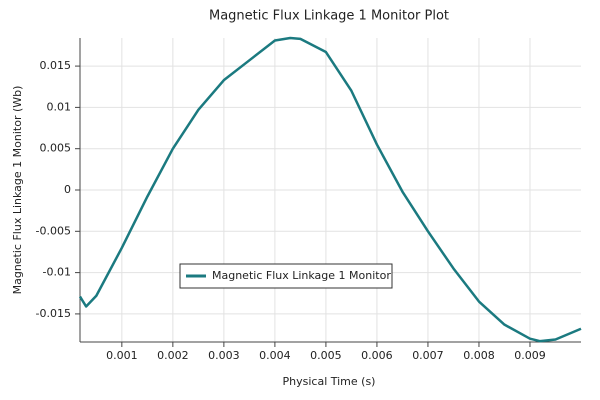 The height and width of the screenshot is (400, 600). What do you see at coordinates (57, 272) in the screenshot?
I see `y-tick-label: -0.01` at bounding box center [57, 272].